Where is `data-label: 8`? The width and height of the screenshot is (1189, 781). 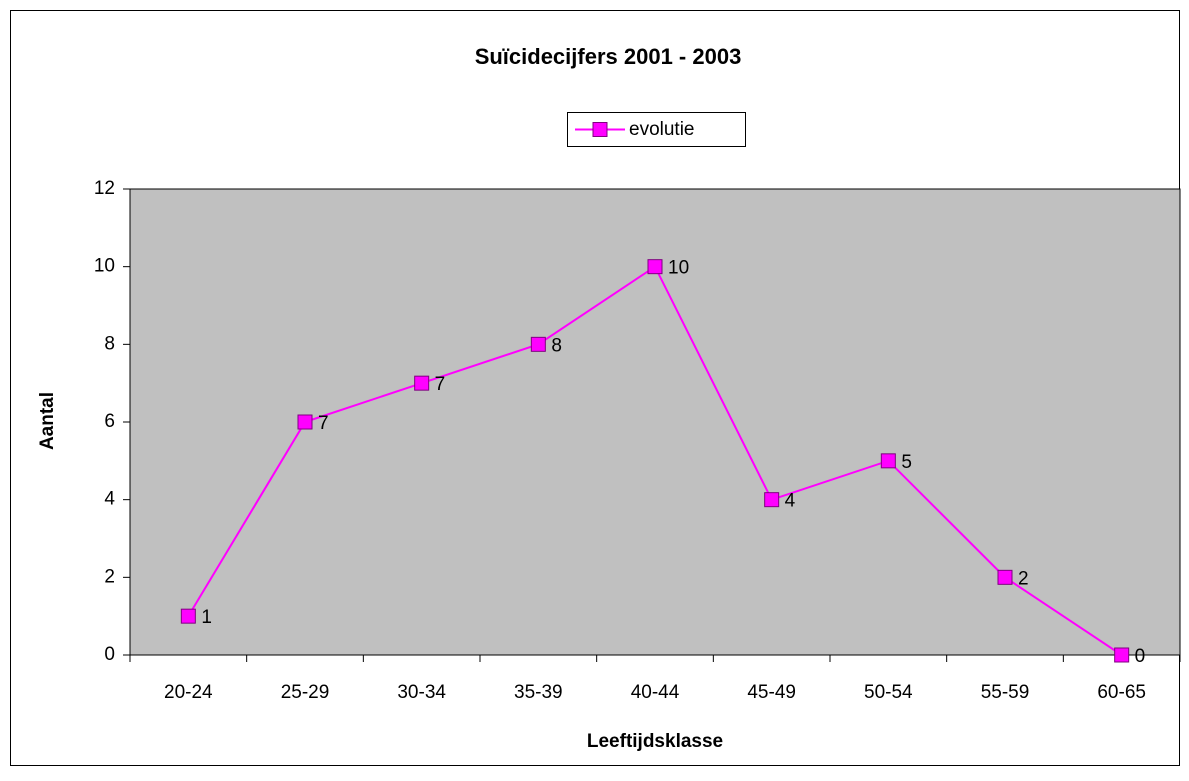 data-label: 8 is located at coordinates (556, 345).